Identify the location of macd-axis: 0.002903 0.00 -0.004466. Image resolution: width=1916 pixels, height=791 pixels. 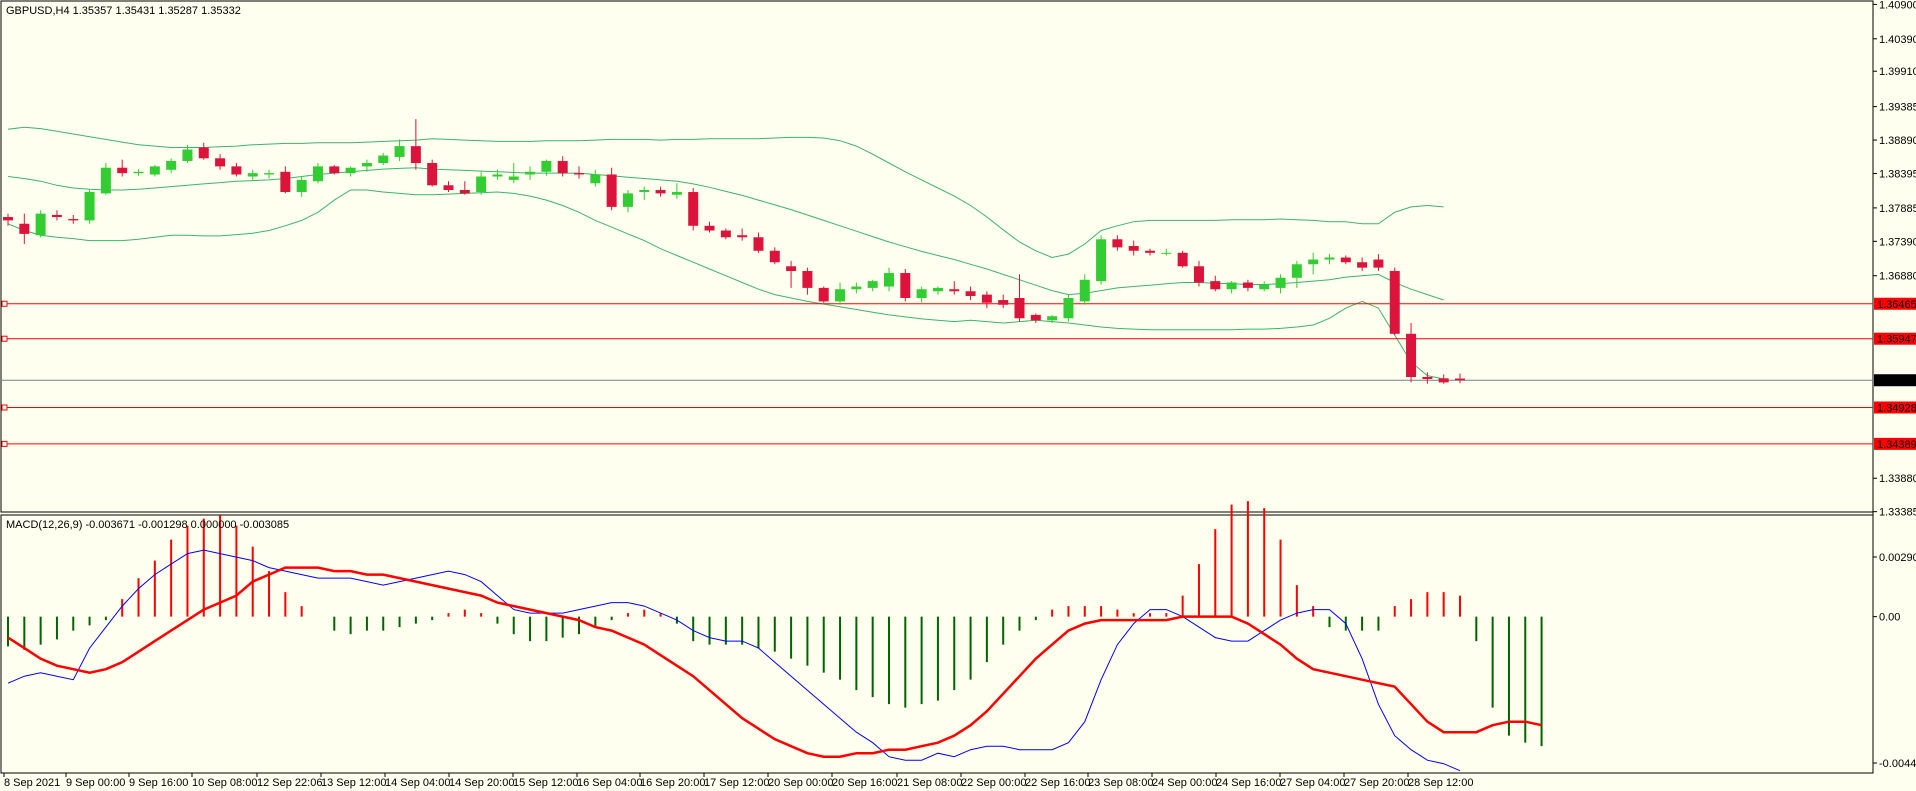
(1894, 661).